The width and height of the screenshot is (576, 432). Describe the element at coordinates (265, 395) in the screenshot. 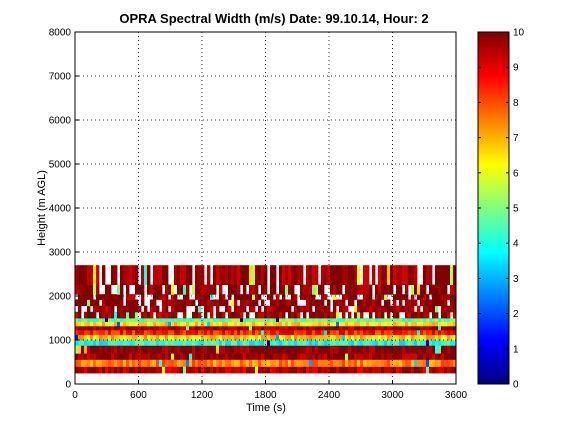

I see `x-tick-label: 1800` at that location.